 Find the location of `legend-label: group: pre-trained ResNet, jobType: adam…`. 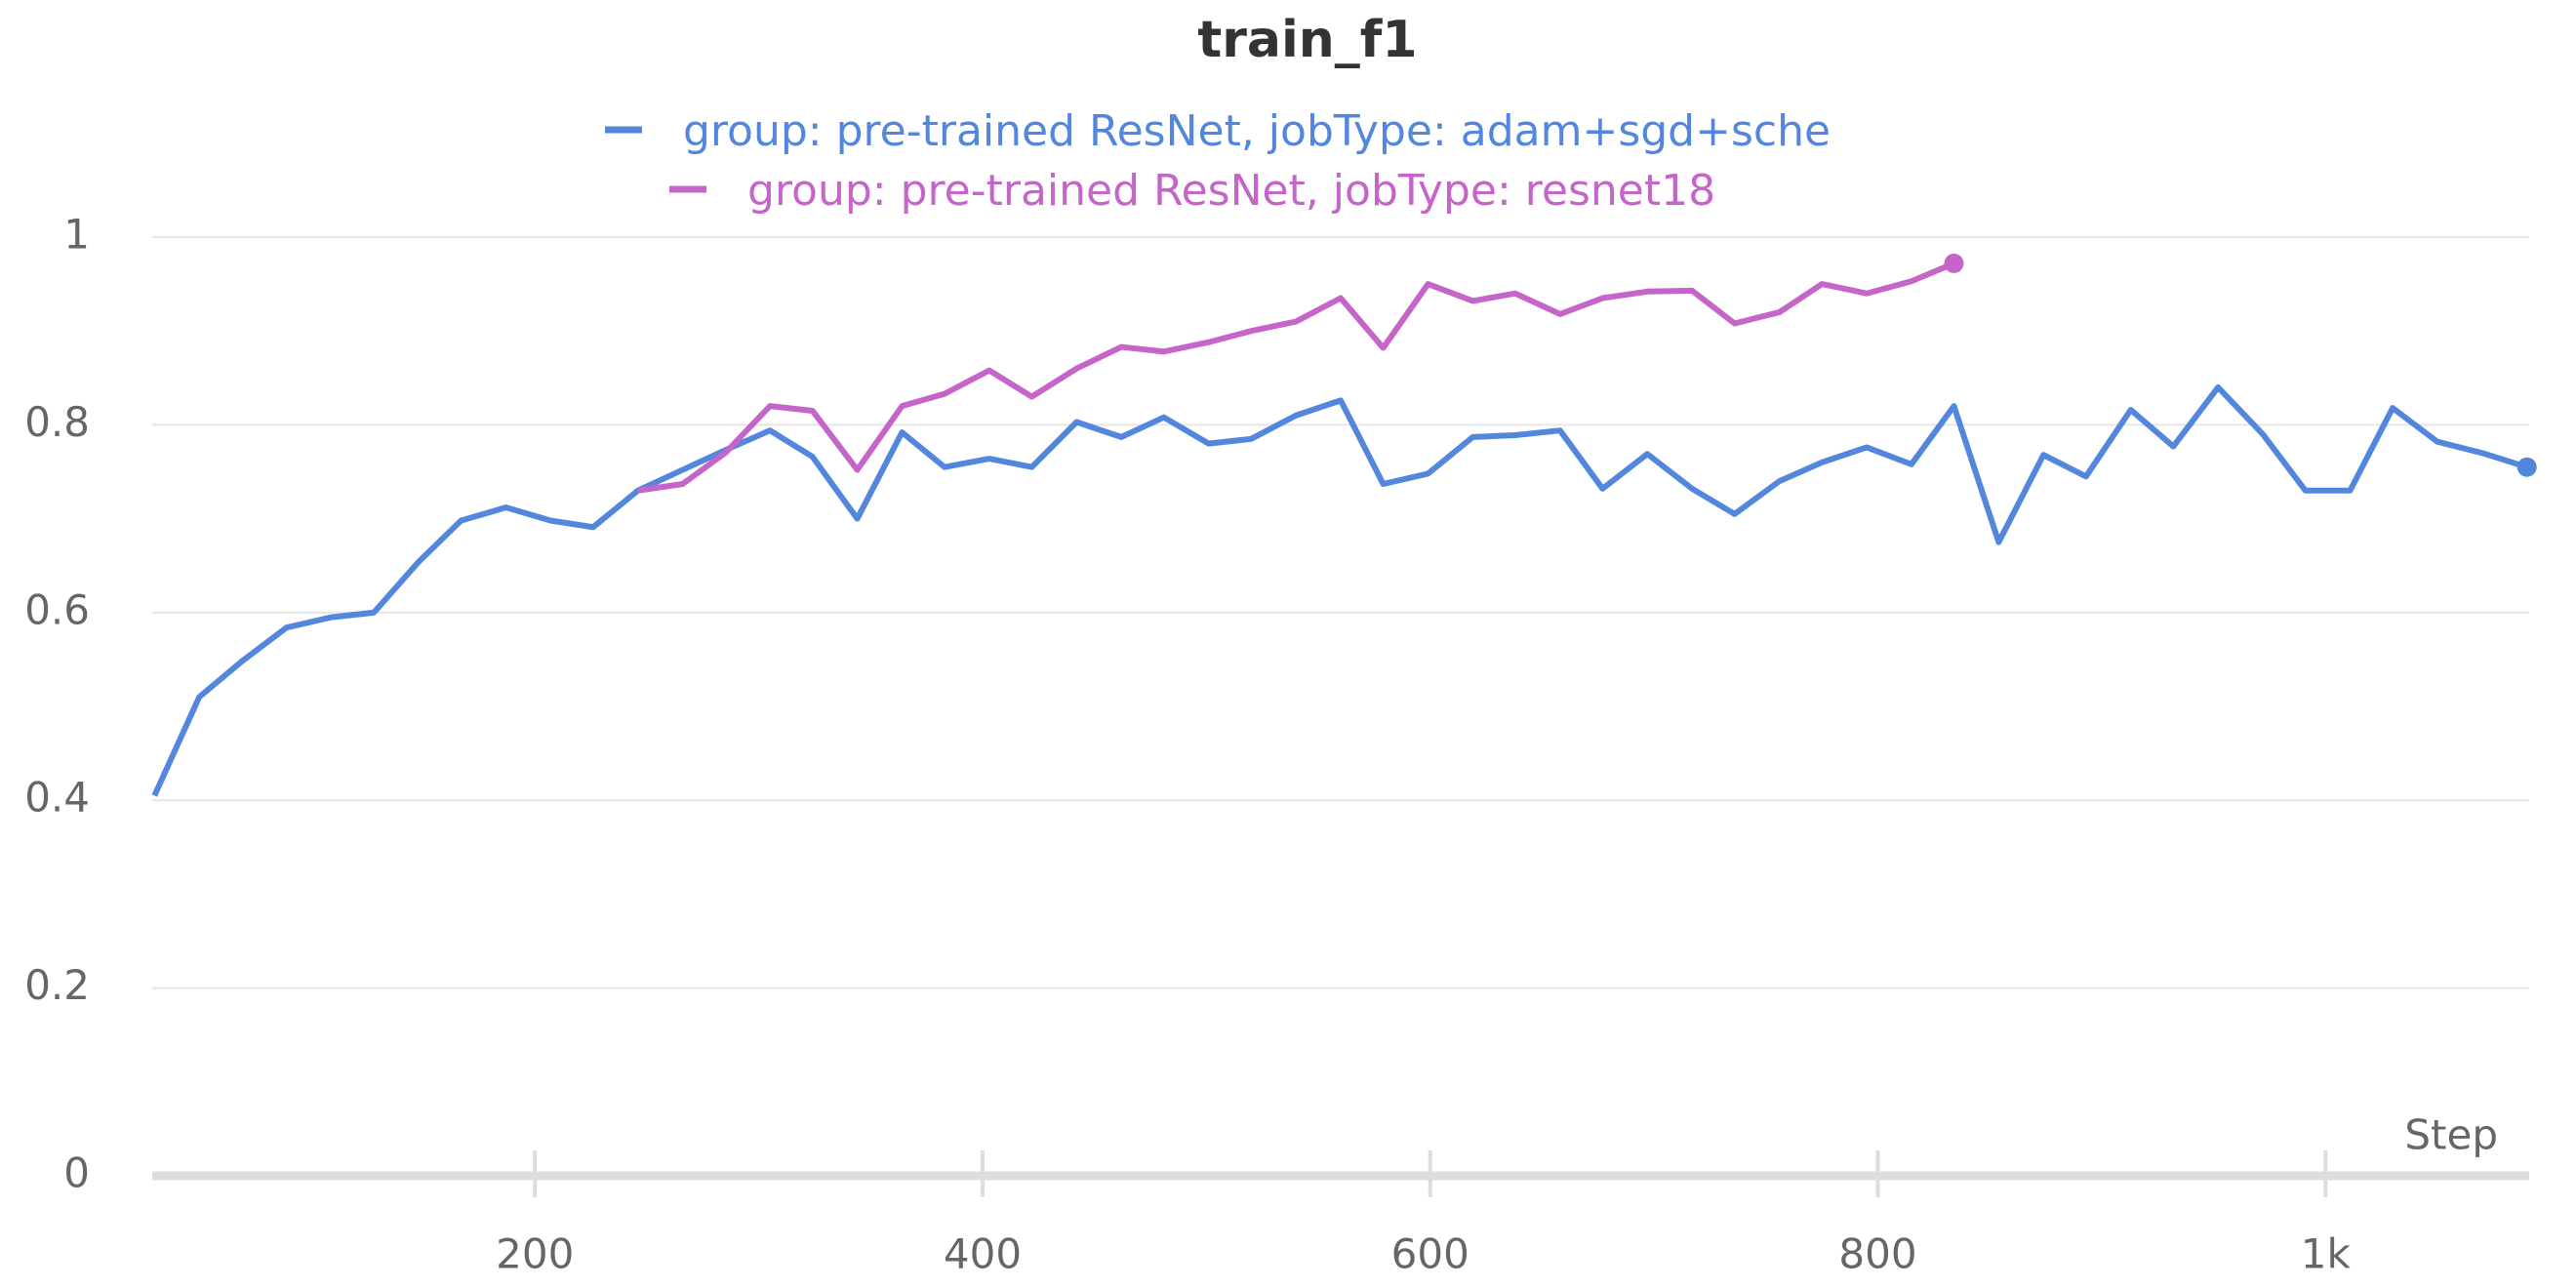

legend-label: group: pre-trained ResNet, jobType: adam… is located at coordinates (1257, 131).